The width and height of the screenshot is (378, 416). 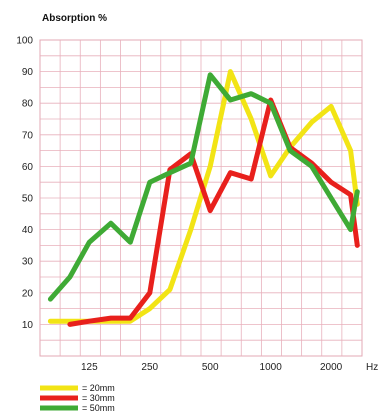 I want to click on x-tick-label: 1000, so click(x=271, y=367).